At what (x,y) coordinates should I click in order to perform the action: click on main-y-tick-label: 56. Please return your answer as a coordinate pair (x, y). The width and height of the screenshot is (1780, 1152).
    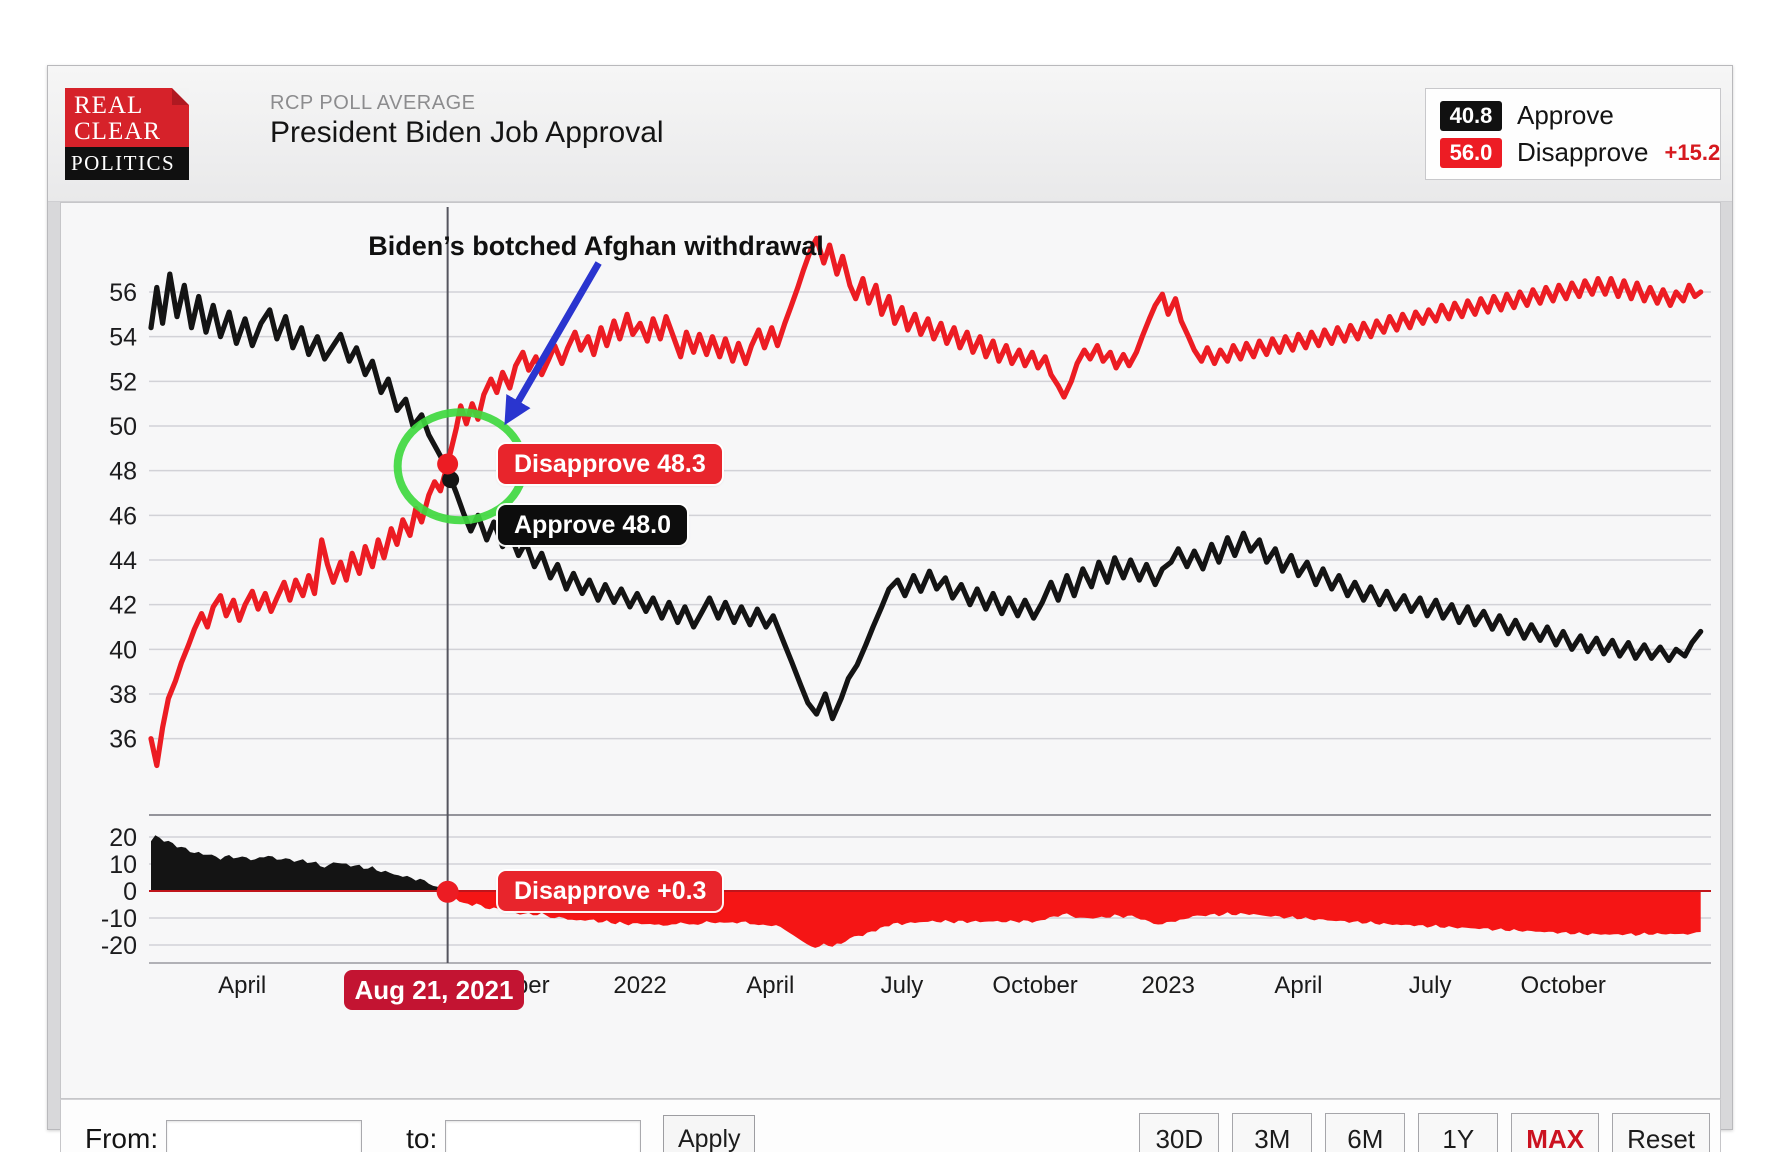
    Looking at the image, I should click on (123, 293).